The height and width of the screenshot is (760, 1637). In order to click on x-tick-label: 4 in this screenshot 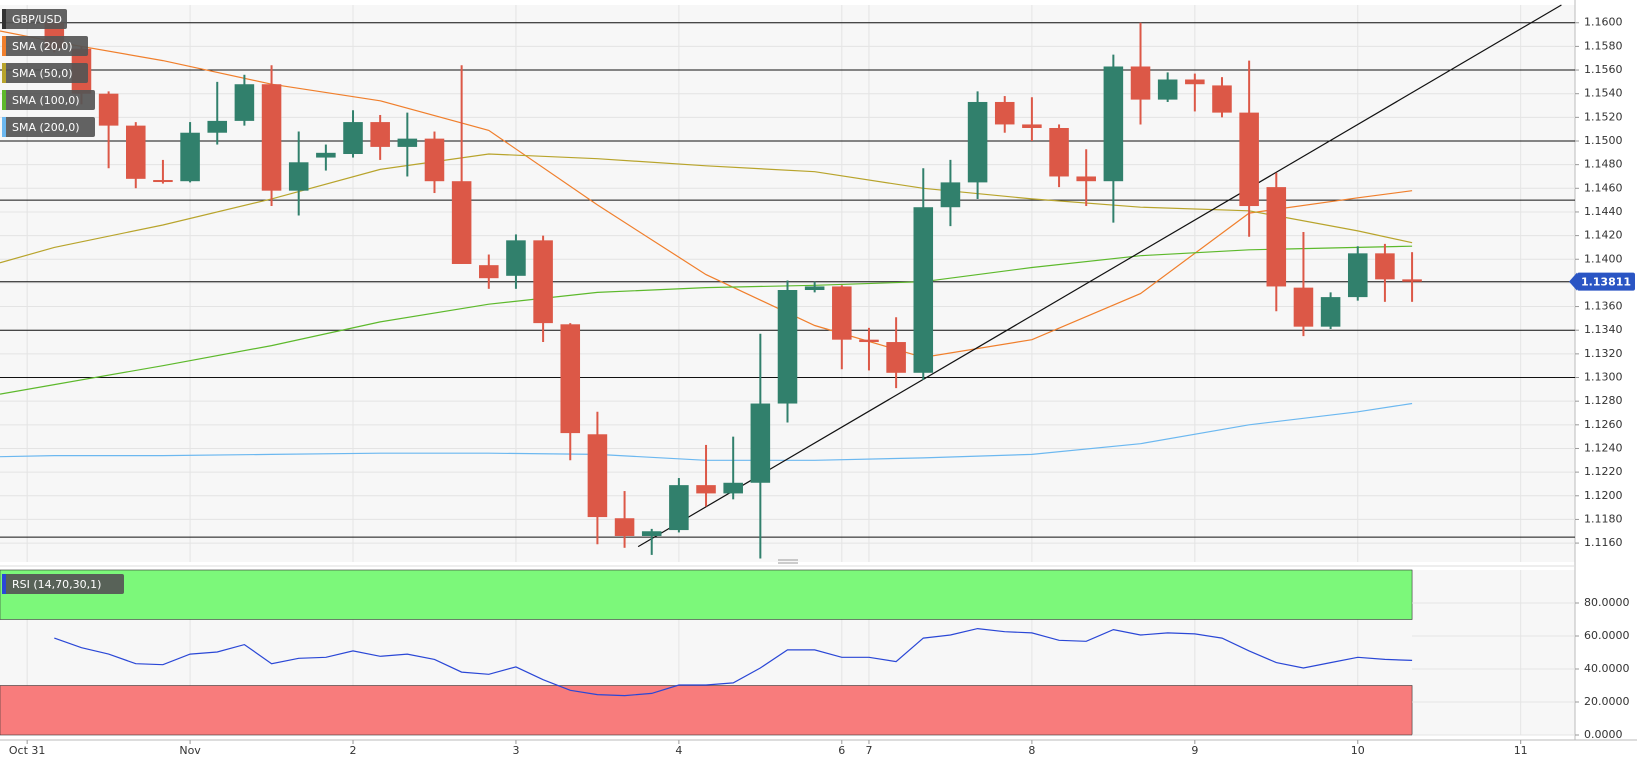, I will do `click(678, 750)`.